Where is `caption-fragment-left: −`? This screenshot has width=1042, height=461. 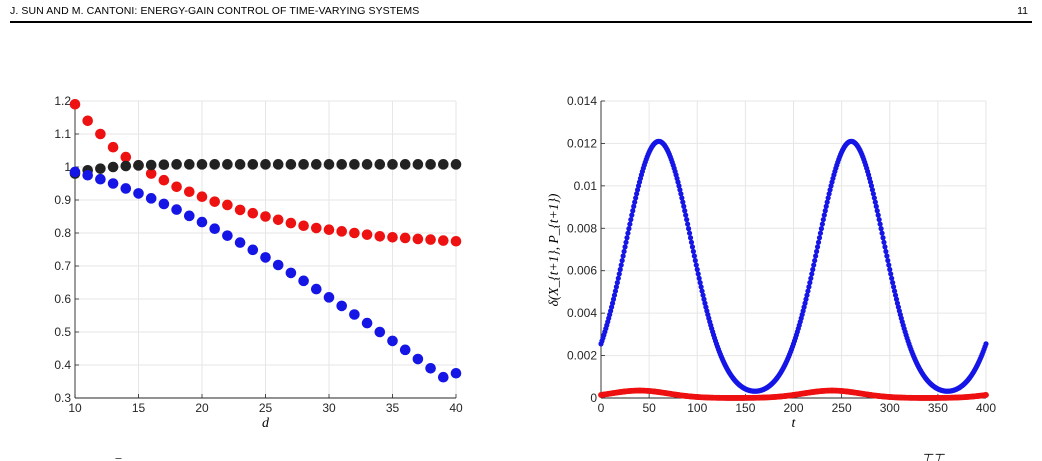
caption-fragment-left: − is located at coordinates (118, 456).